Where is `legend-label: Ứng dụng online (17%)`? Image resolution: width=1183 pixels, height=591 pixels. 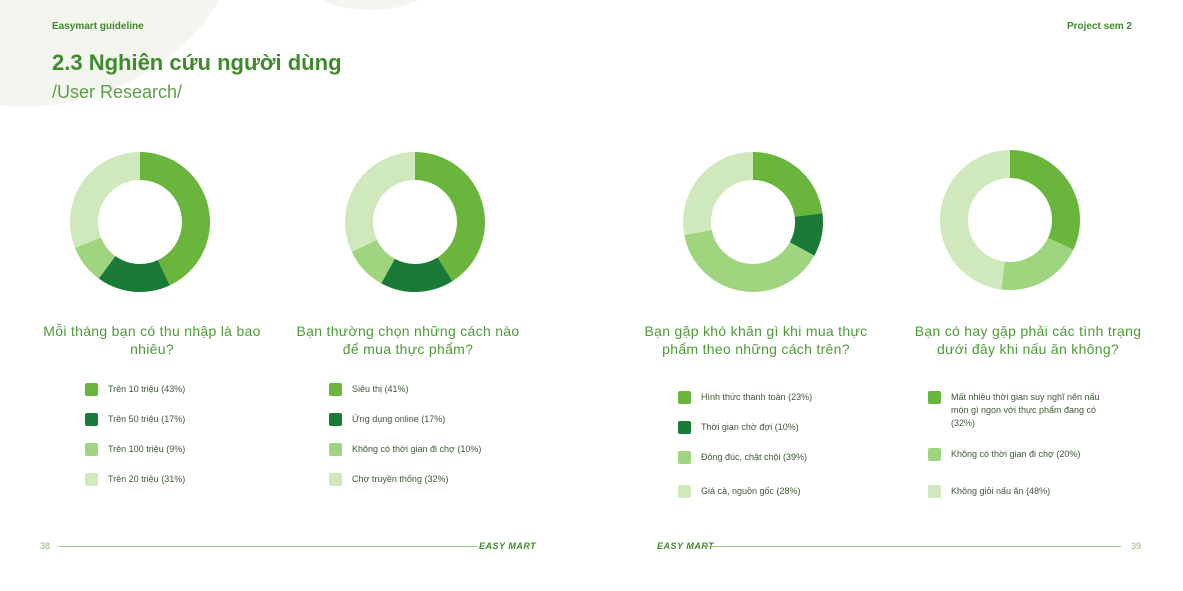 legend-label: Ứng dụng online (17%) is located at coordinates (399, 419).